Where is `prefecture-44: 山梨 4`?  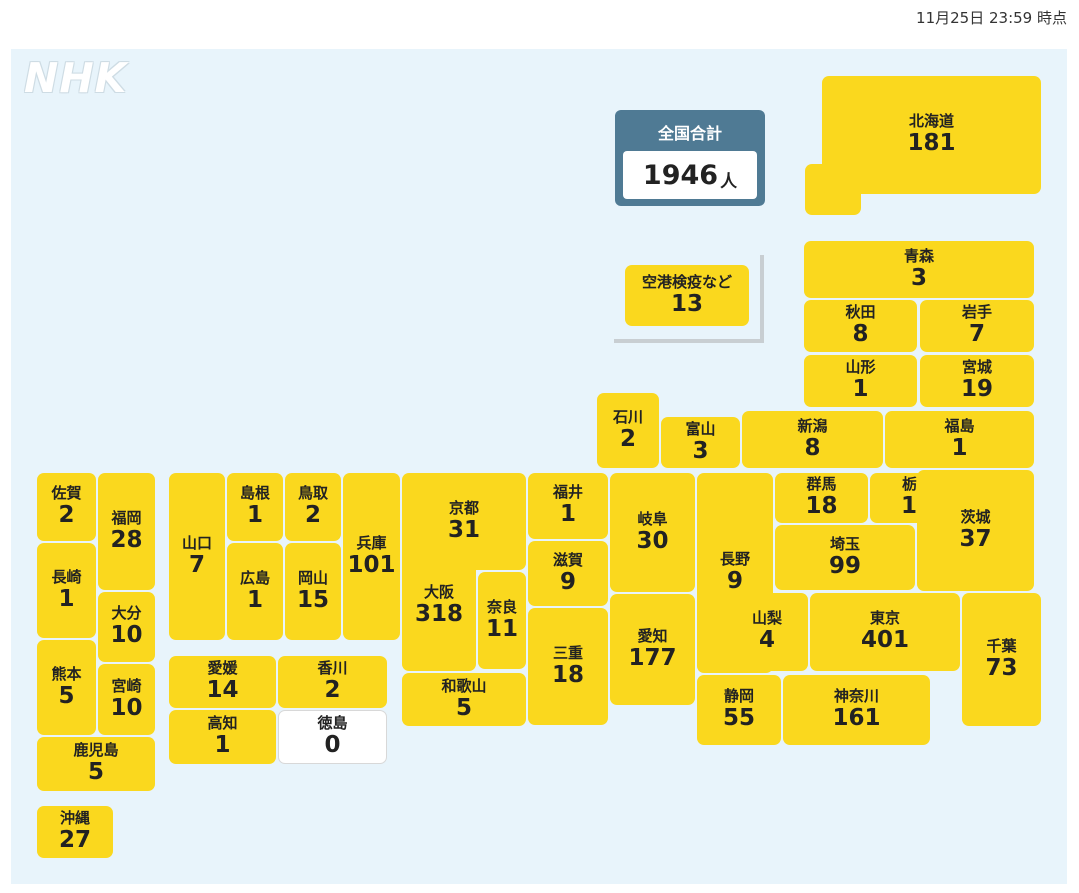 prefecture-44: 山梨 4 is located at coordinates (767, 632).